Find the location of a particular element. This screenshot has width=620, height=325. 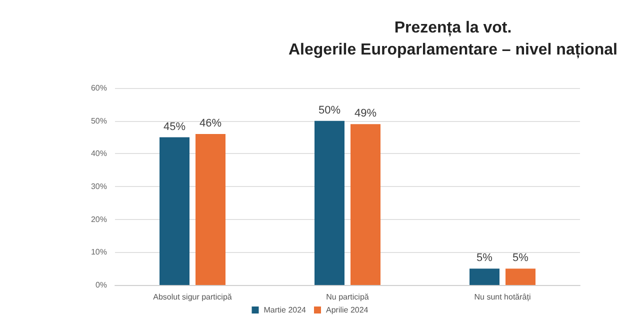

y-tick-label: 60% is located at coordinates (98, 88).